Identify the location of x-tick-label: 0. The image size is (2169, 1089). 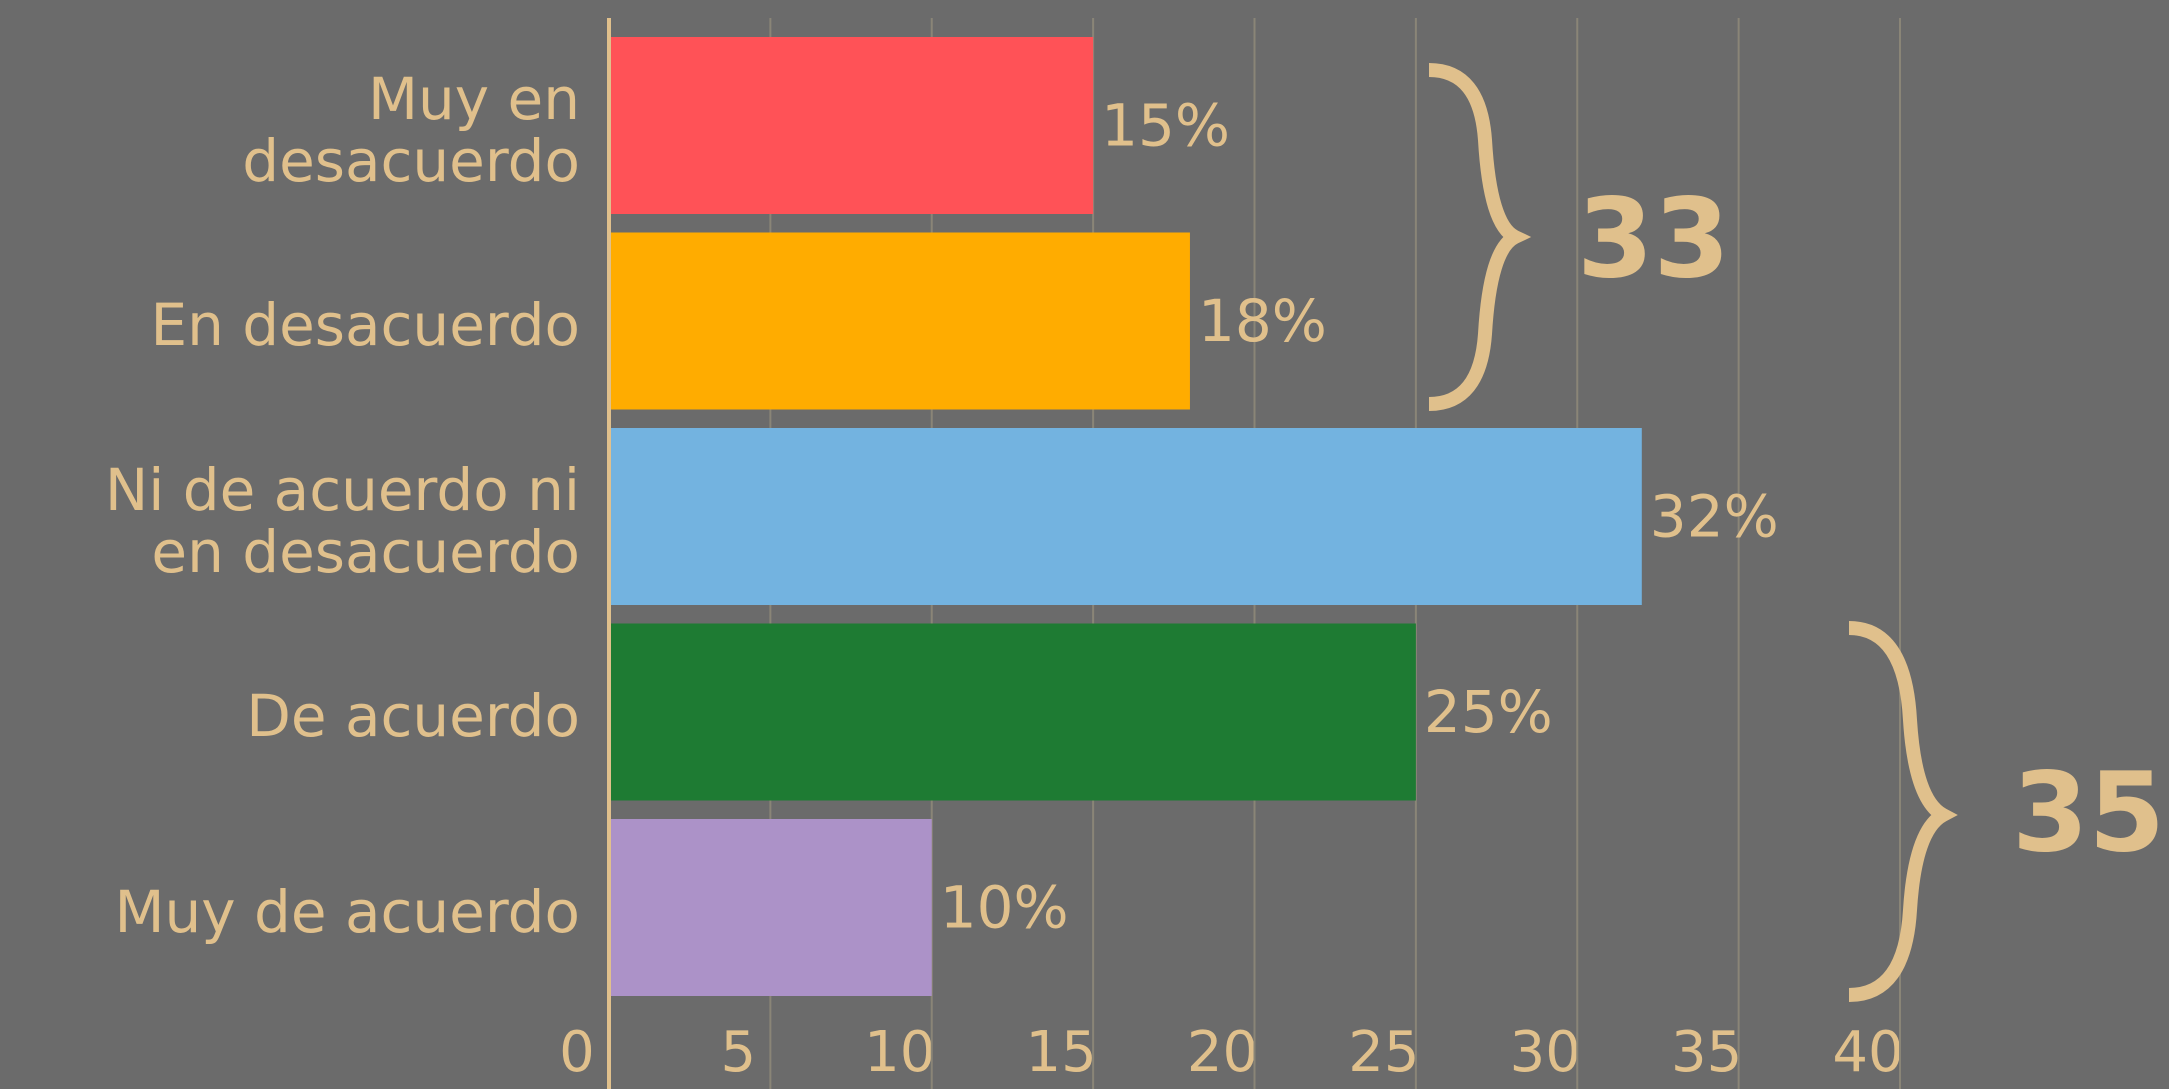
(577, 1052).